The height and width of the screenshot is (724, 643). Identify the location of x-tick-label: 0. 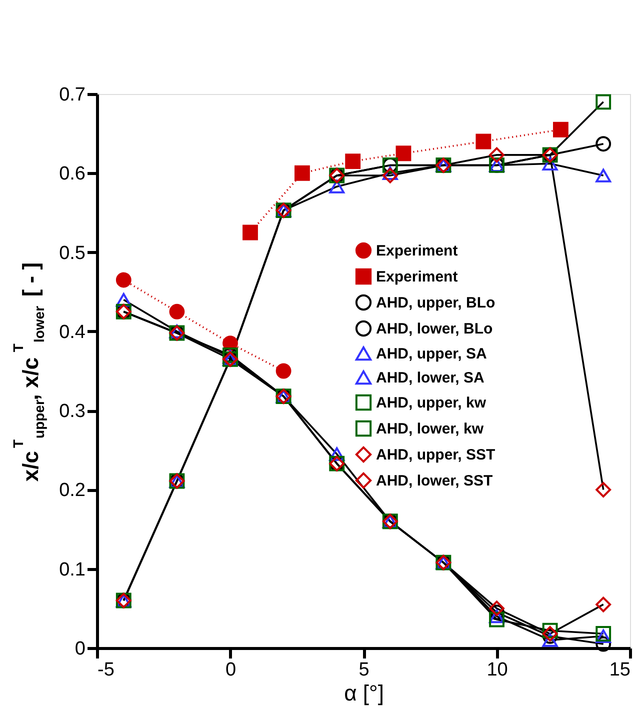
(230, 670).